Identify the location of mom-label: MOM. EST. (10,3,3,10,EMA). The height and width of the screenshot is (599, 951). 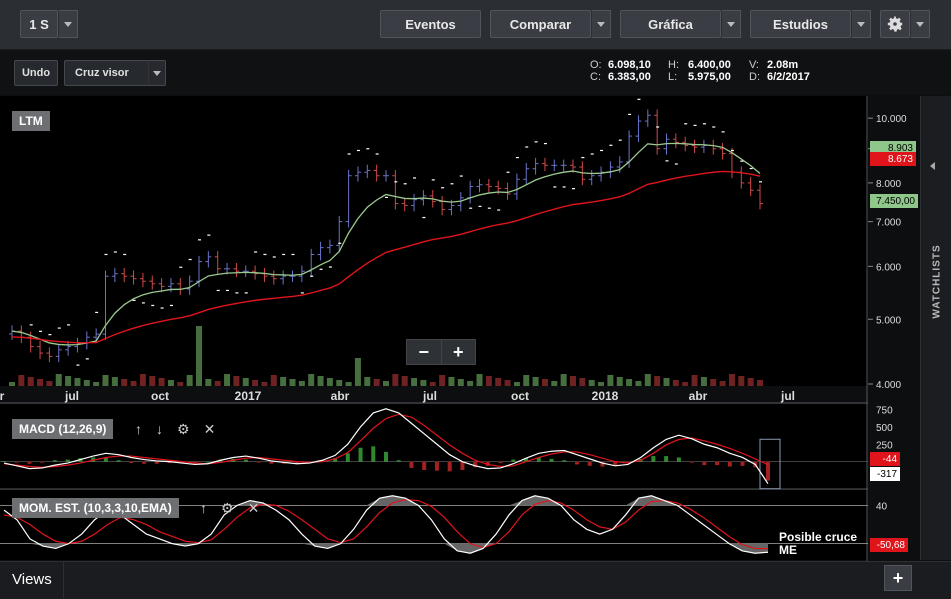
(95, 508).